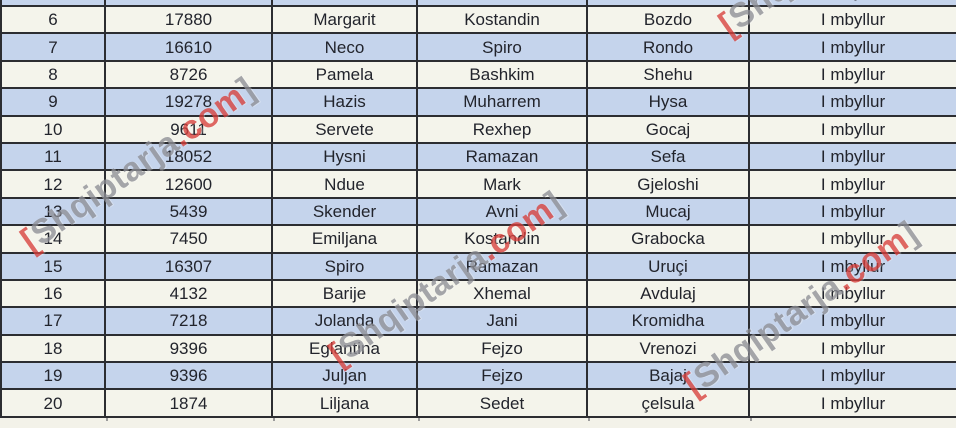 The width and height of the screenshot is (956, 428). I want to click on cell-row-number: 17, so click(53, 321).